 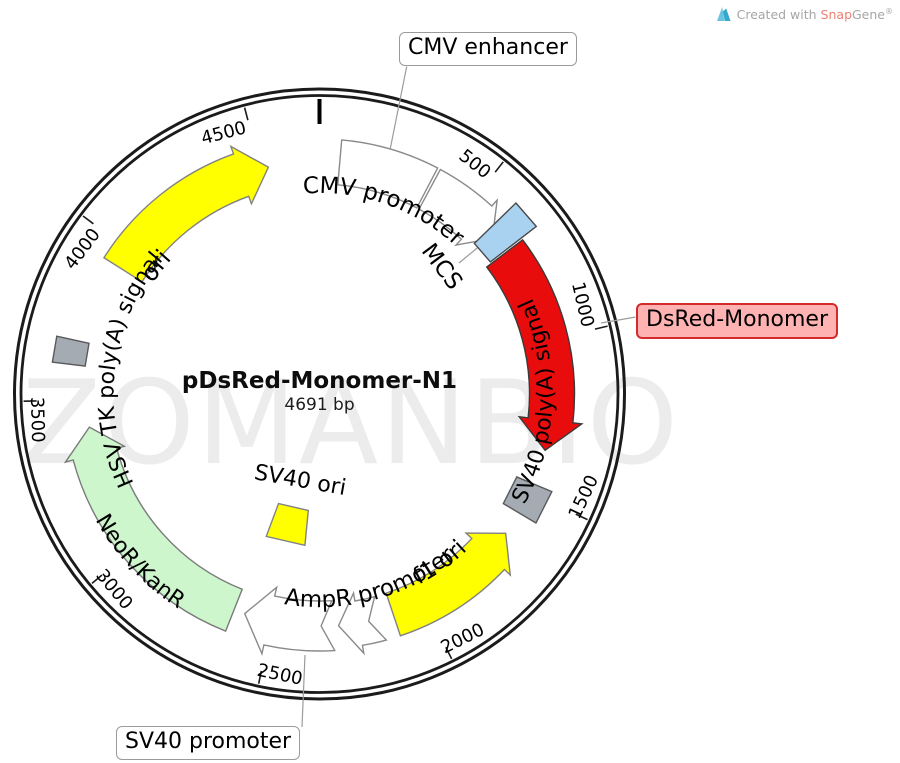 I want to click on feature-cmv-enhancer, so click(x=388, y=174).